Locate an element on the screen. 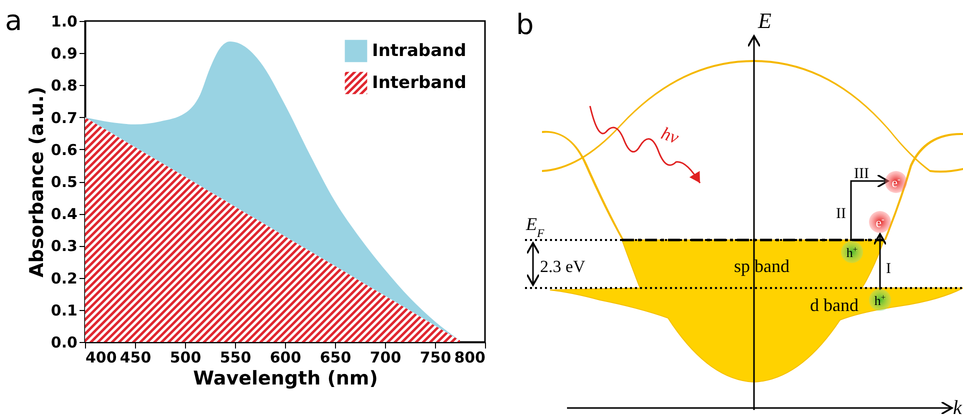 This screenshot has height=416, width=963. text: E$_{F}$ is located at coordinates (535, 227).